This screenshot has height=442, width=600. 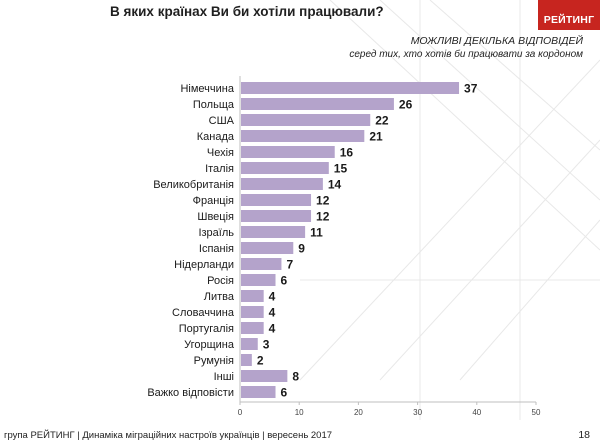 What do you see at coordinates (382, 121) in the screenshot?
I see `data-label: 22` at bounding box center [382, 121].